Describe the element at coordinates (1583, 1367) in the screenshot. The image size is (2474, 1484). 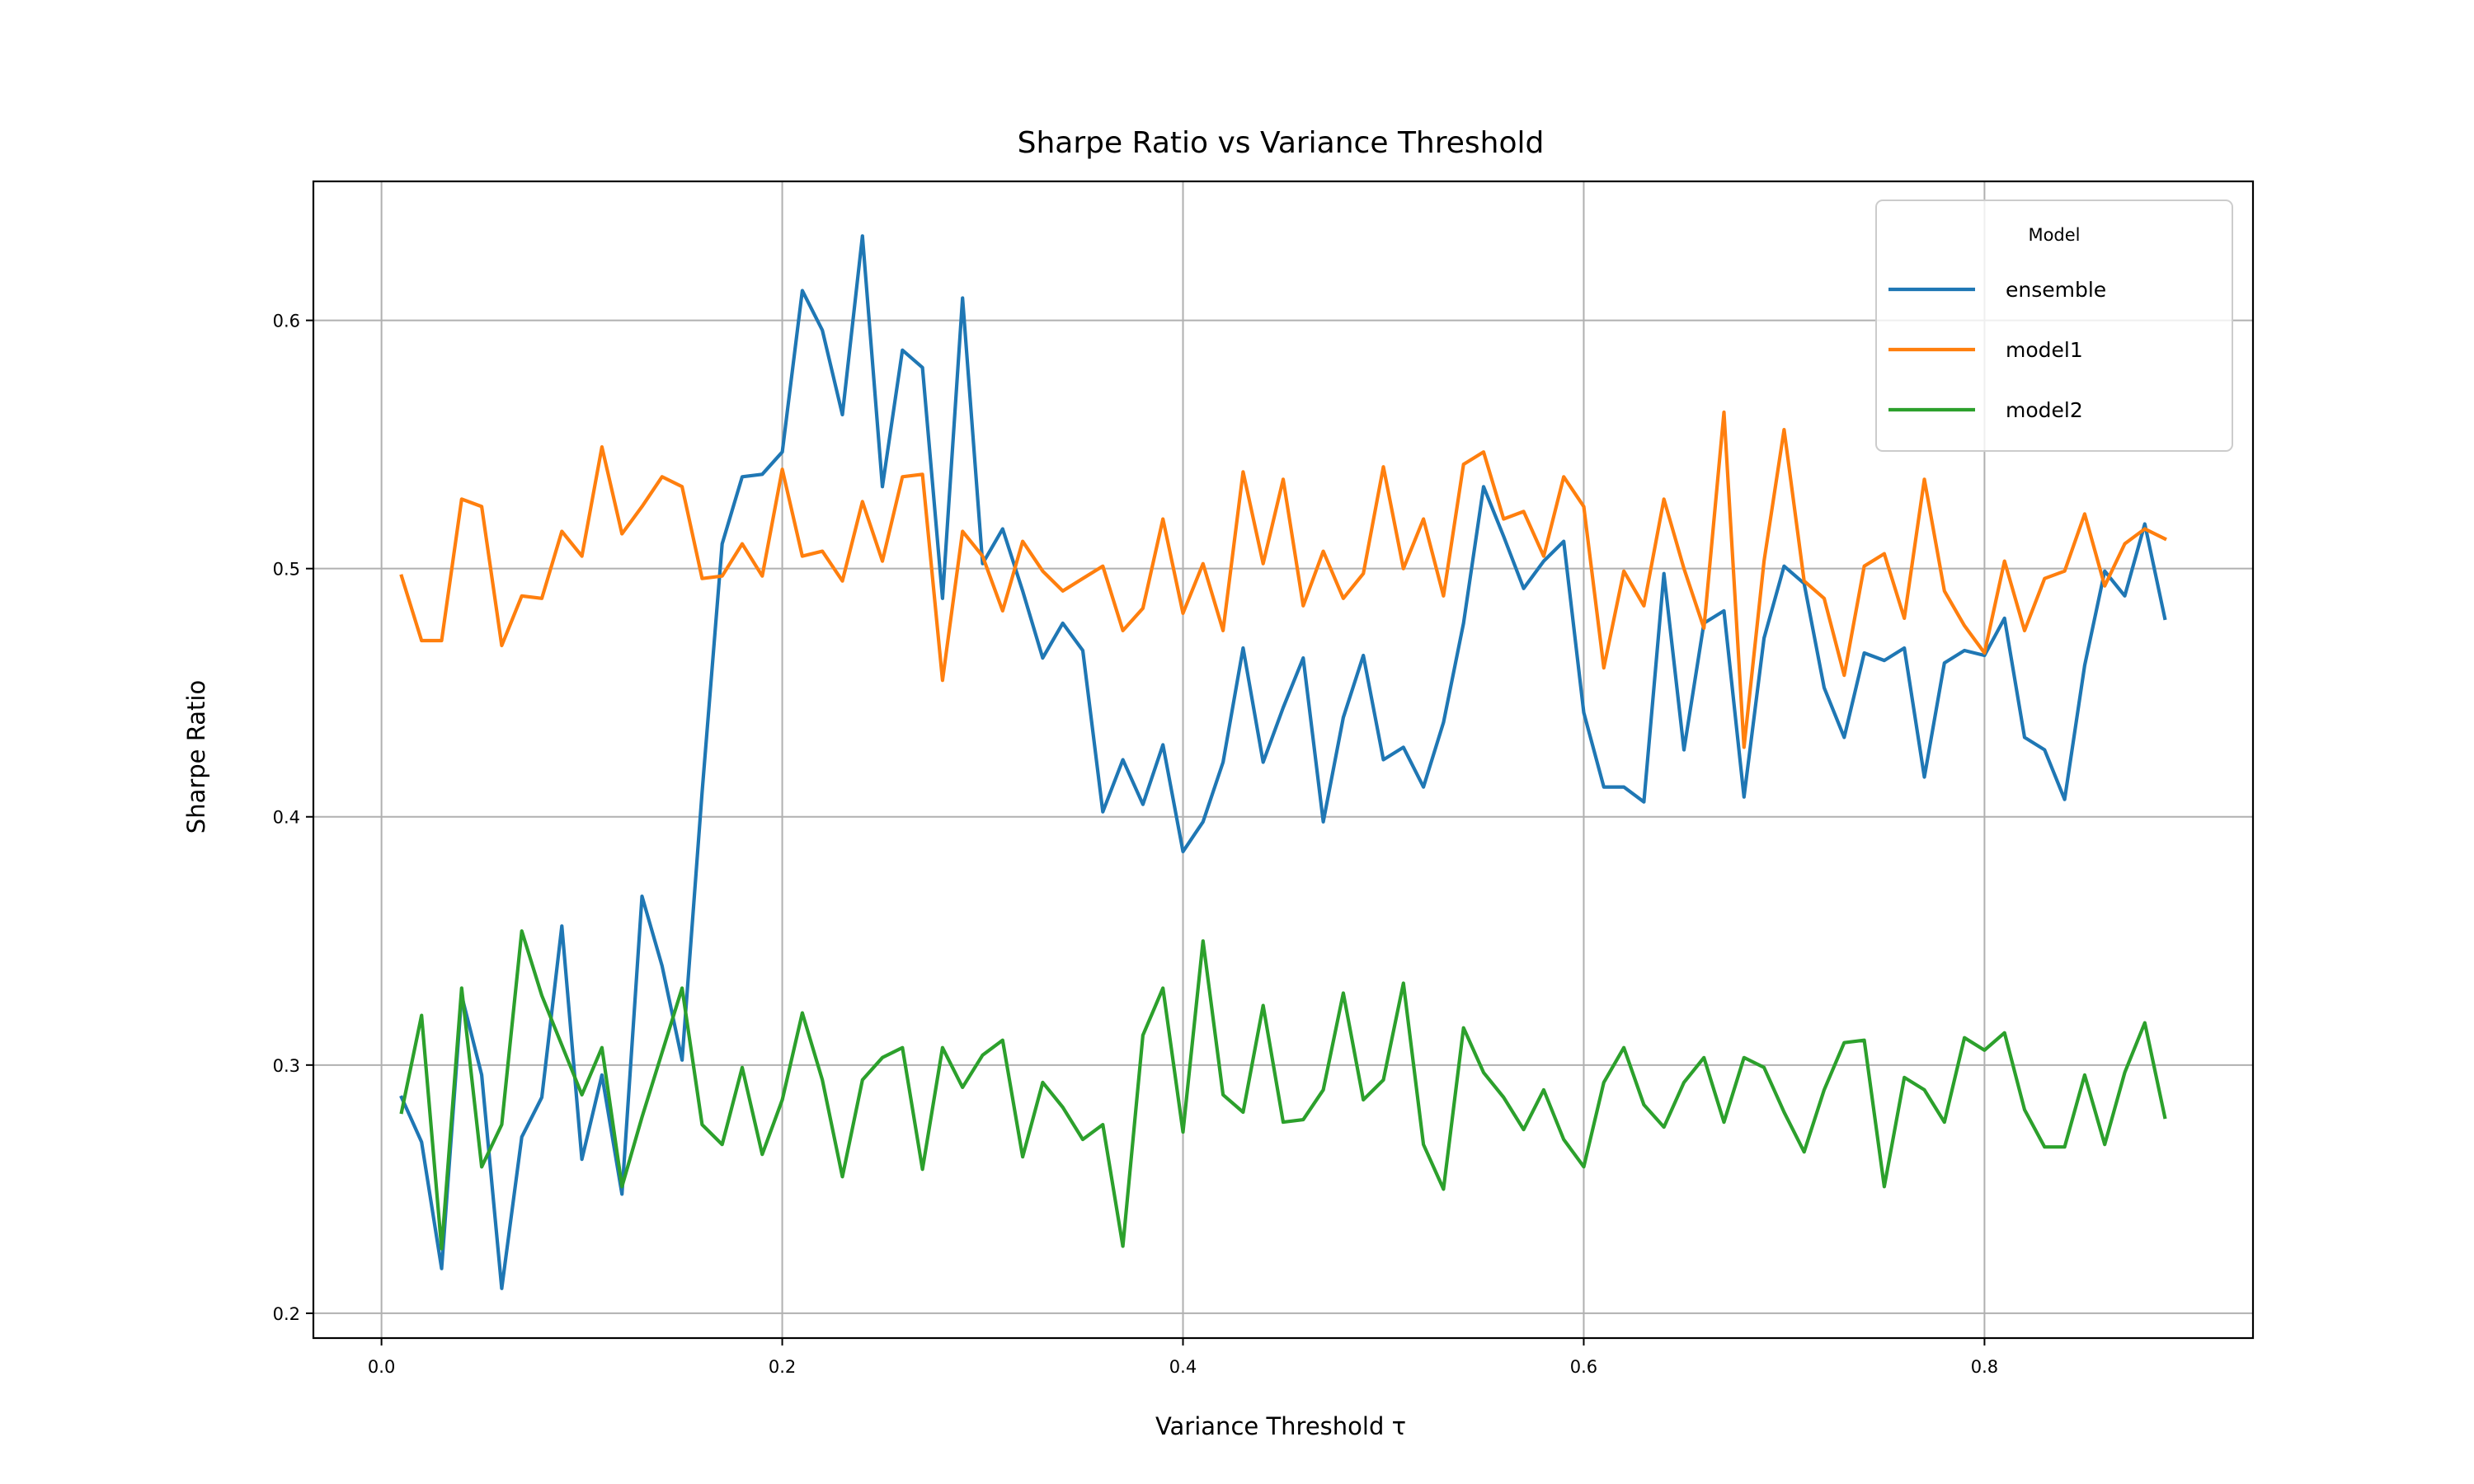
I see `x-tick-label: 0.6` at that location.